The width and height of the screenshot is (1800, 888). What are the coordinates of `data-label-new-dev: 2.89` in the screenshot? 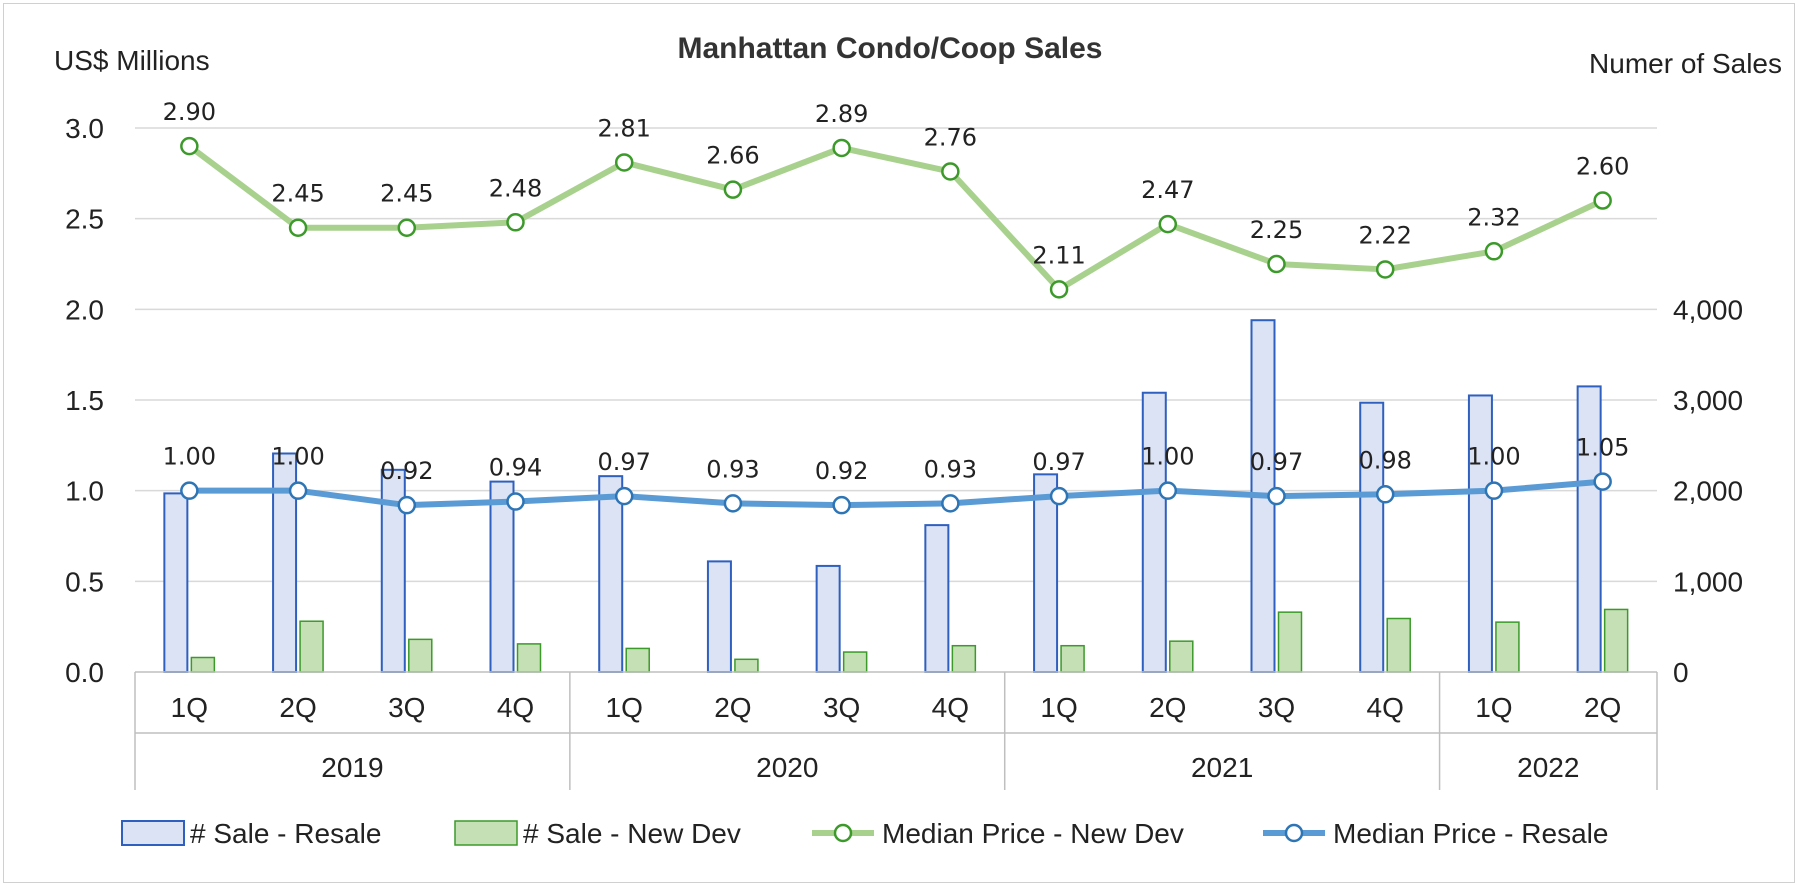 It's located at (841, 114).